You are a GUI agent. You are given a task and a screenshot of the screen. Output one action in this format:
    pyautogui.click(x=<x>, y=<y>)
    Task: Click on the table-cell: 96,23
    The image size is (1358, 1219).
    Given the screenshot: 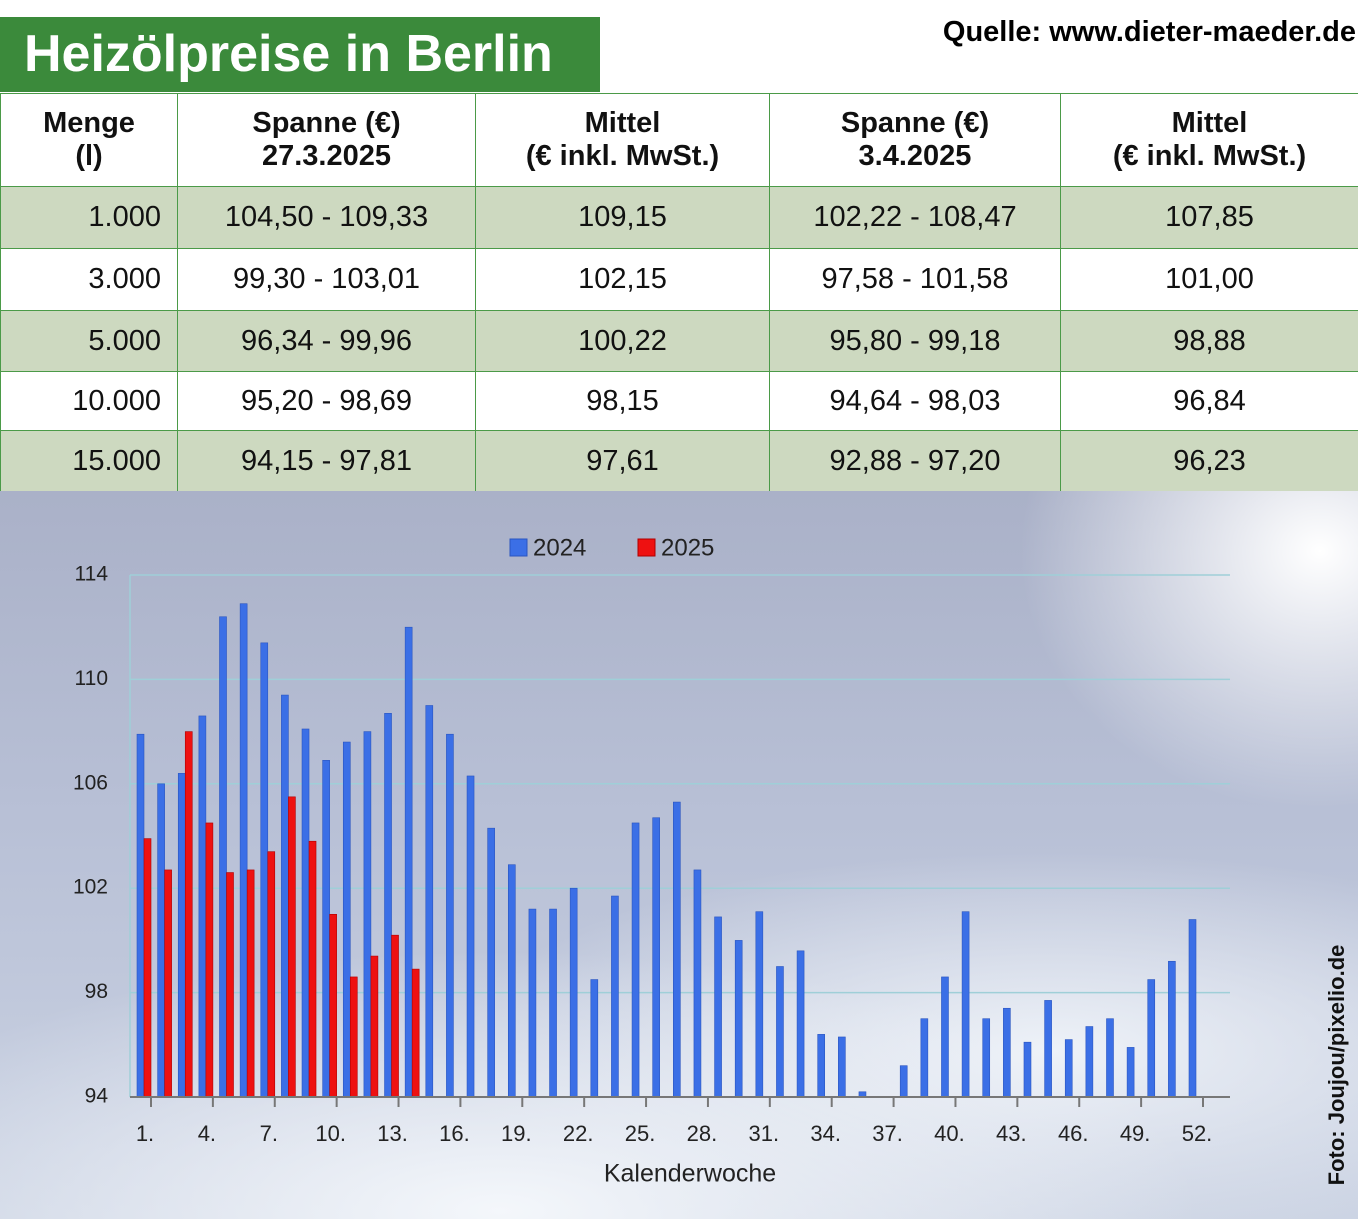 What is the action you would take?
    pyautogui.click(x=1209, y=461)
    